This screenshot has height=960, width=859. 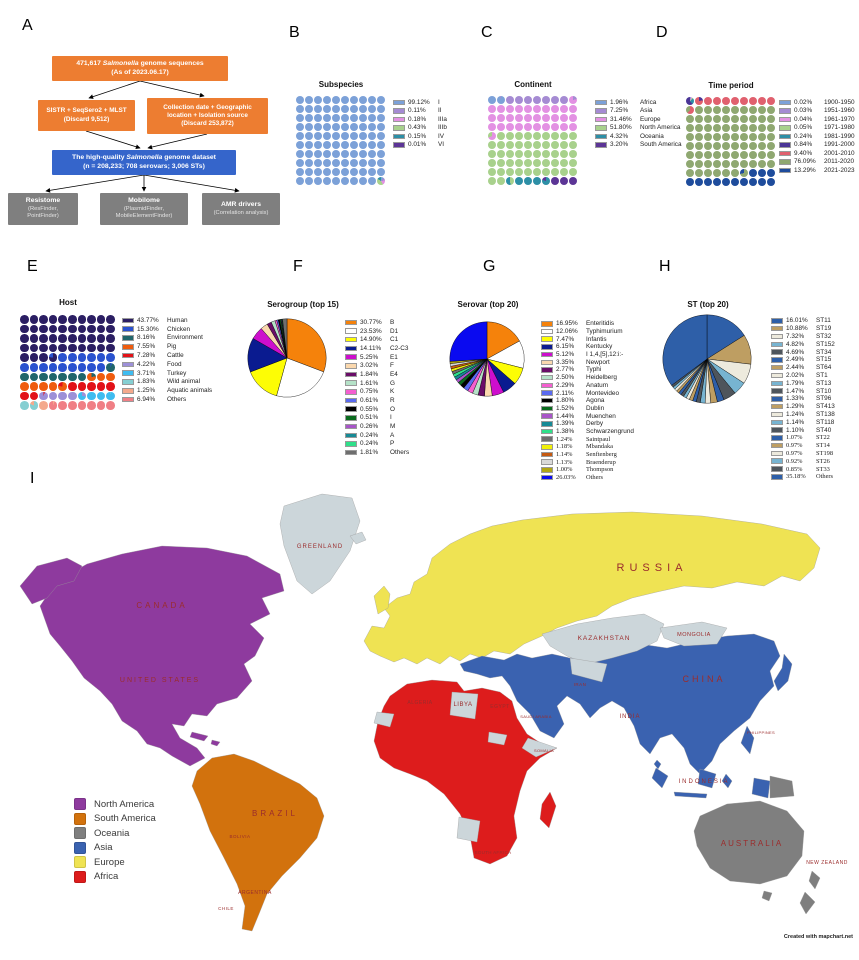 What do you see at coordinates (839, 119) in the screenshot?
I see `legend-label: 1961-1970` at bounding box center [839, 119].